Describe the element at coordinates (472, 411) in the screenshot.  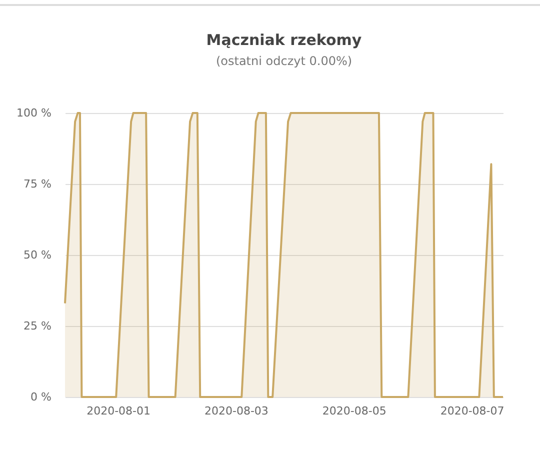
I see `x-tick-label: 2020-08-07` at that location.